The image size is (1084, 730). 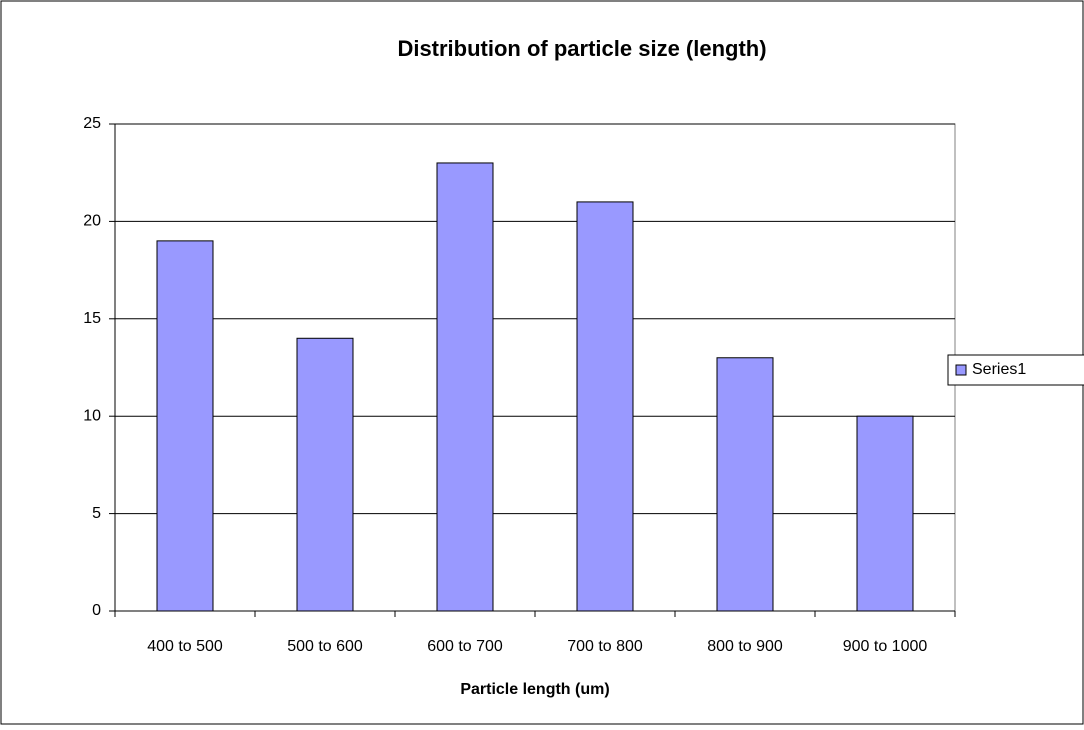 I want to click on y-tick-label: 20, so click(x=92, y=221).